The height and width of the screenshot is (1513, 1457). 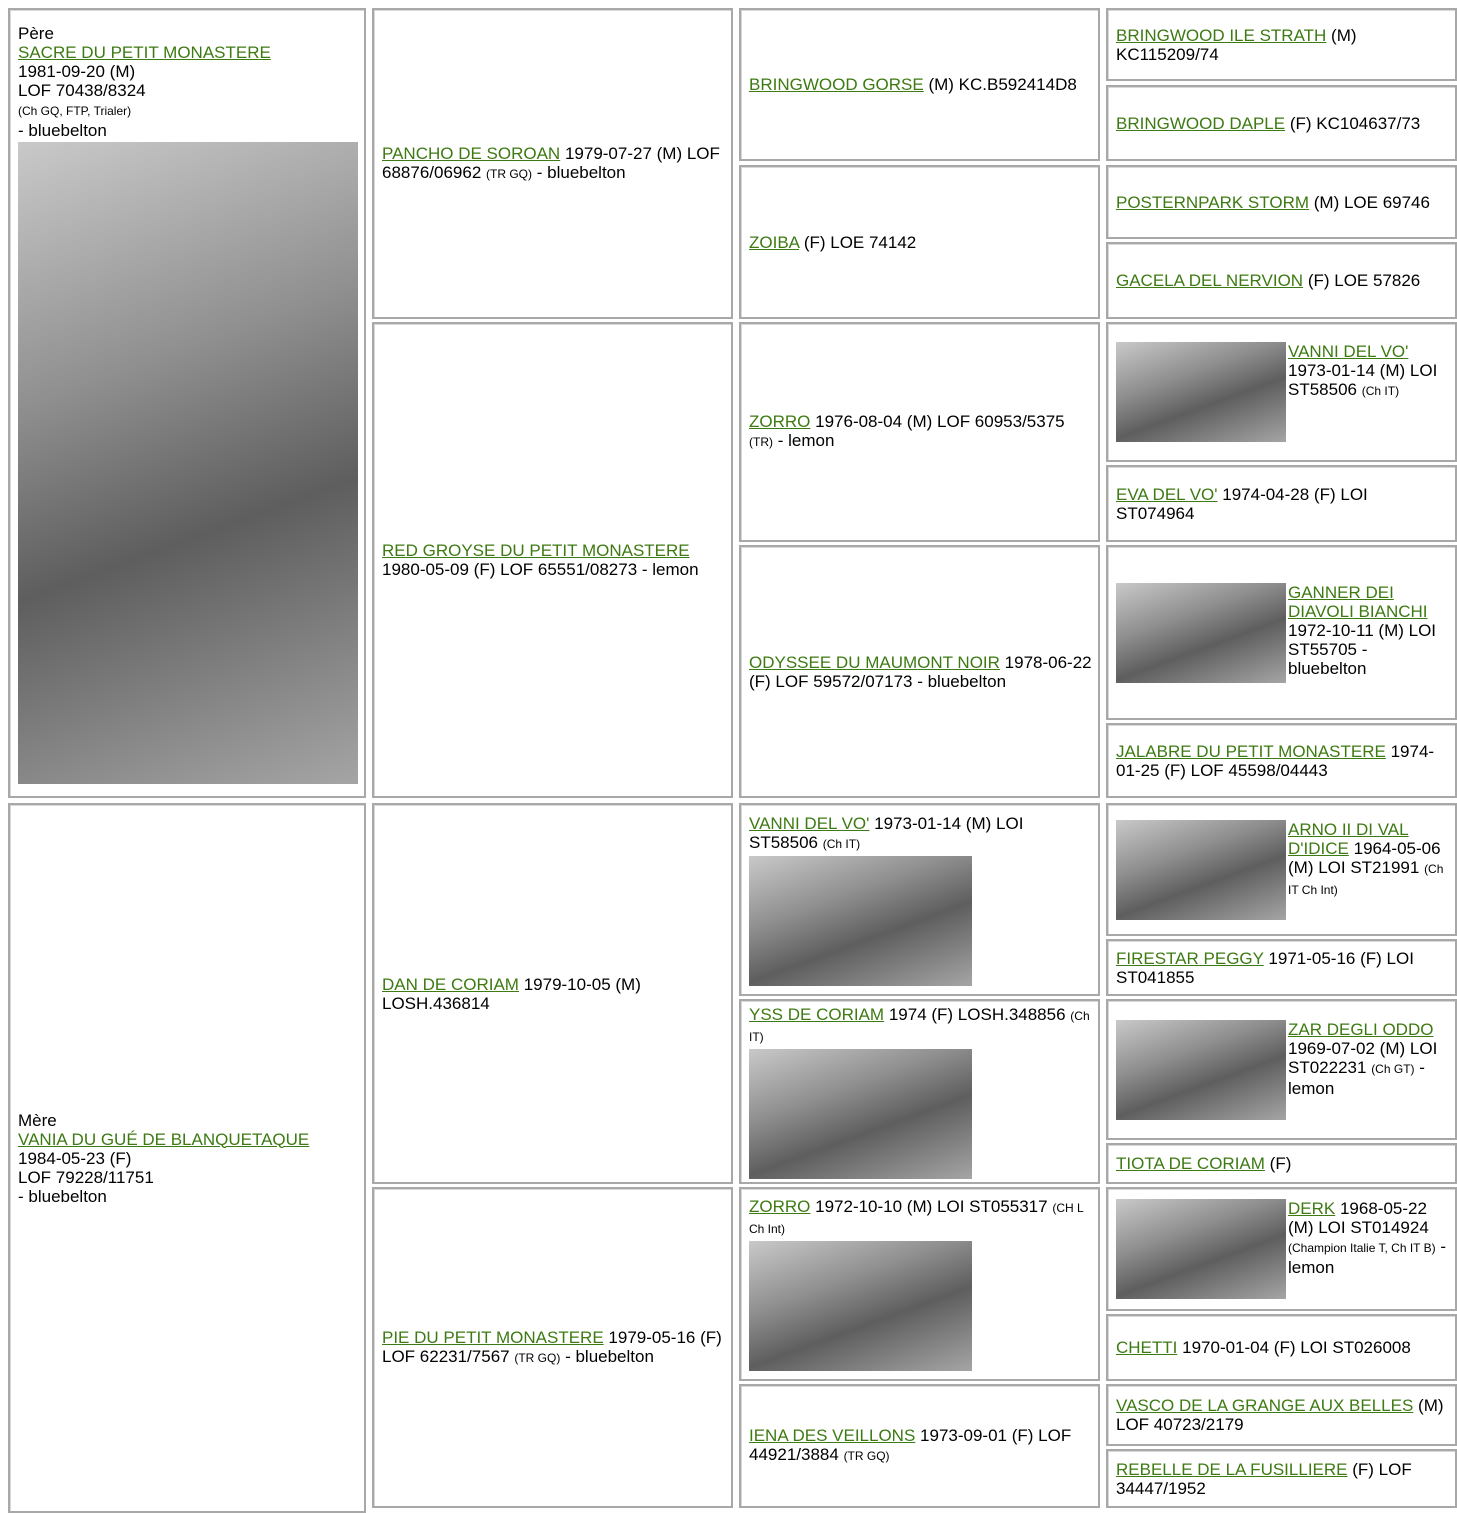 What do you see at coordinates (1167, 494) in the screenshot?
I see `dog-link: EVA DEL VO'` at bounding box center [1167, 494].